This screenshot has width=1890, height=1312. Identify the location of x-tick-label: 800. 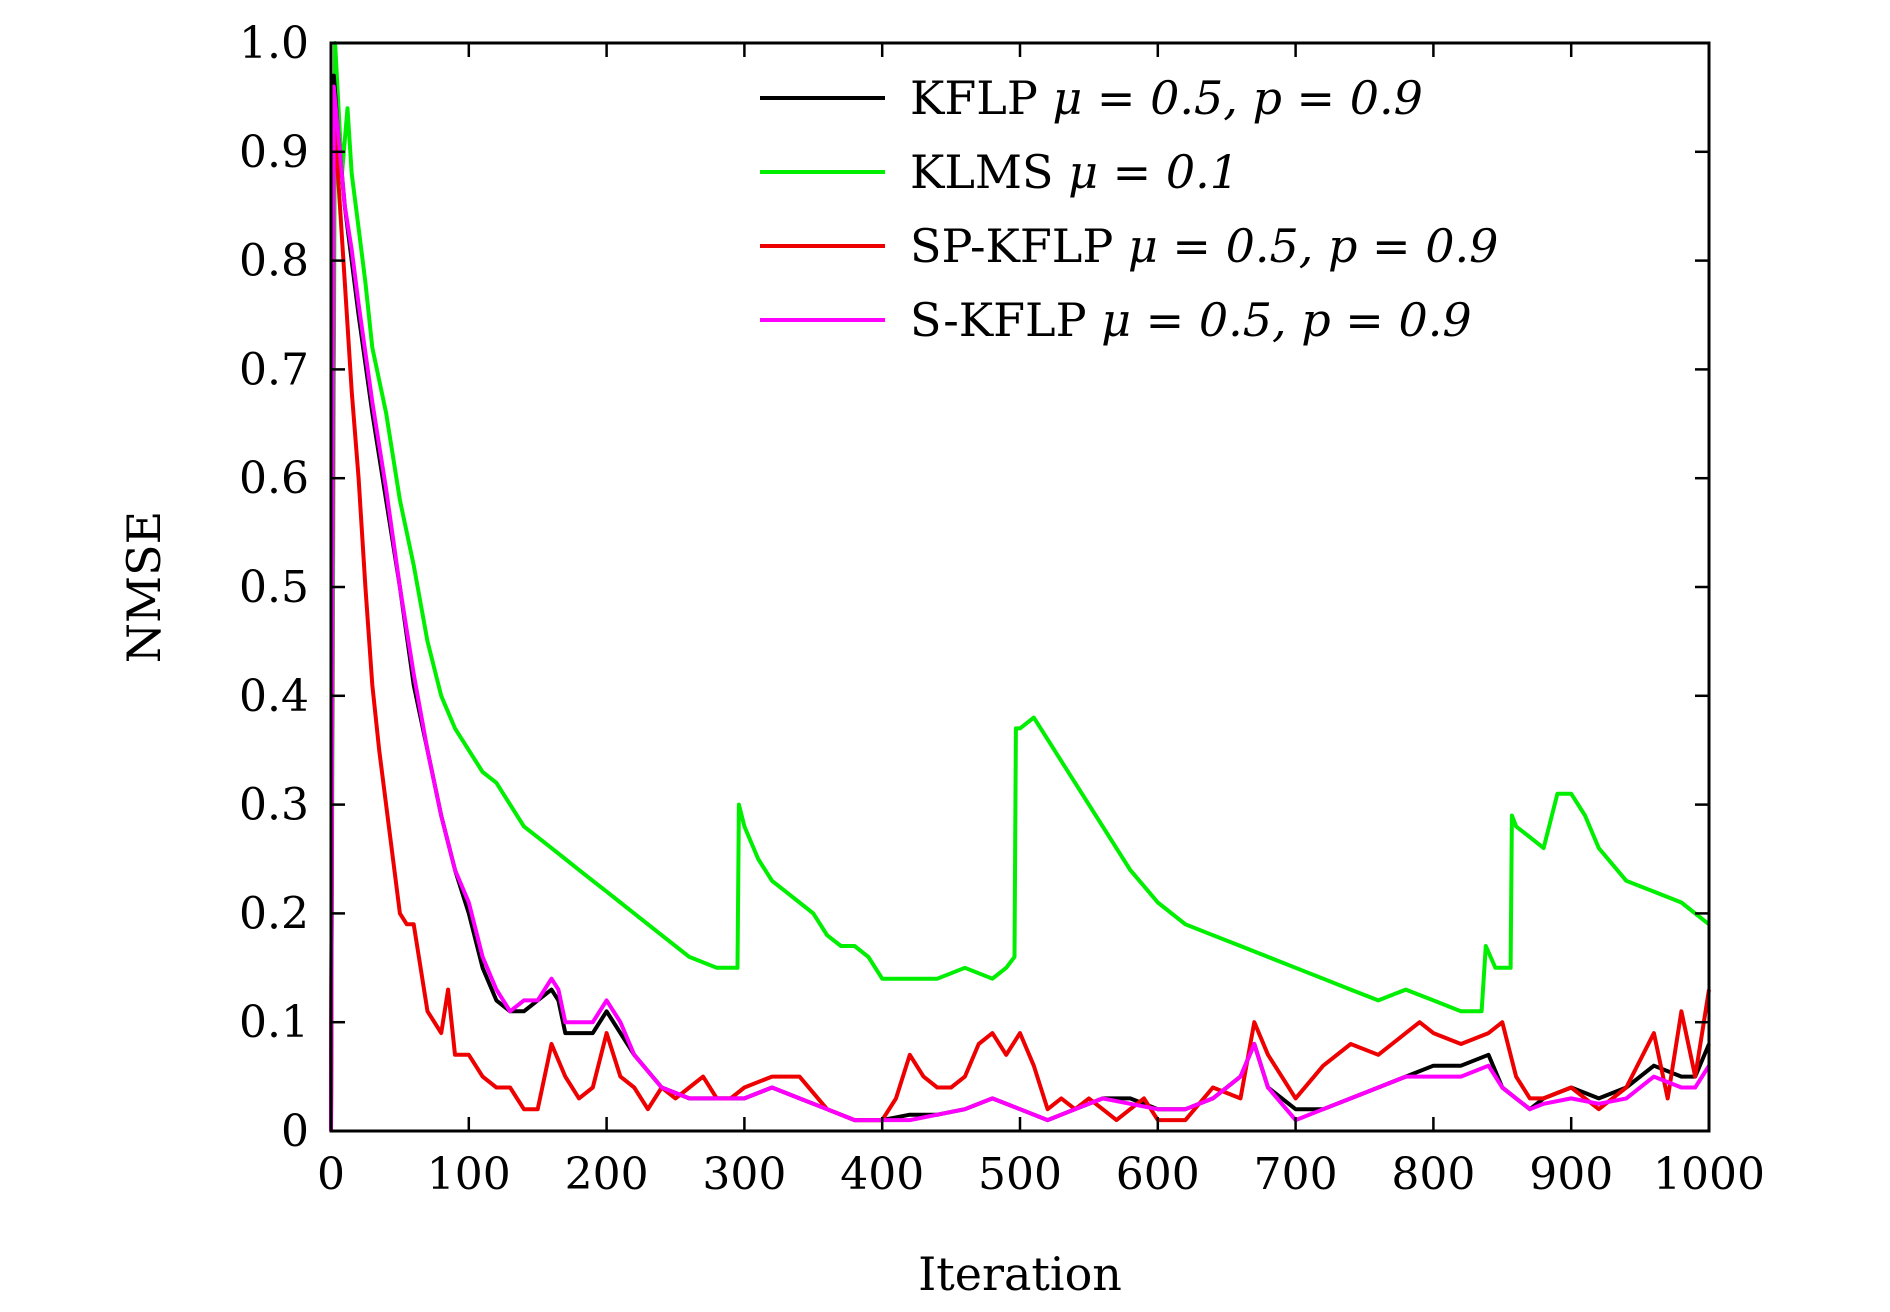
(1433, 1174).